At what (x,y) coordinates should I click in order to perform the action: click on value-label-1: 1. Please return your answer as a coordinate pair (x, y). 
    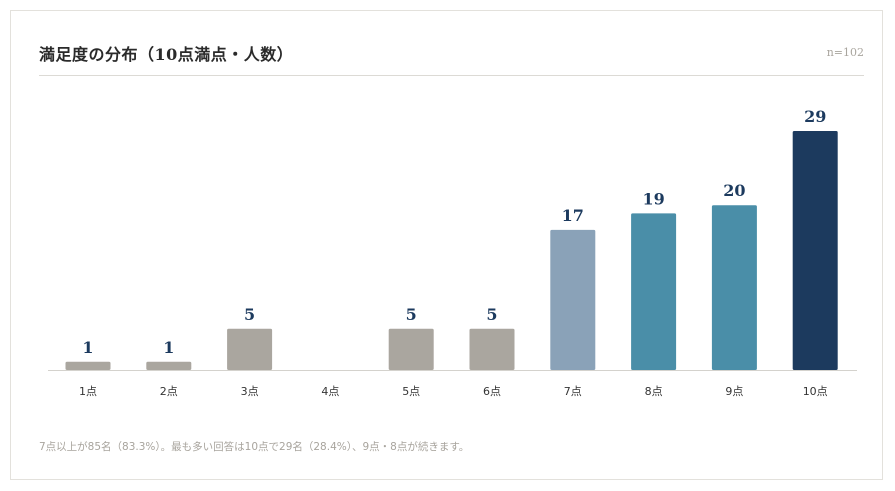
    Looking at the image, I should click on (87, 347).